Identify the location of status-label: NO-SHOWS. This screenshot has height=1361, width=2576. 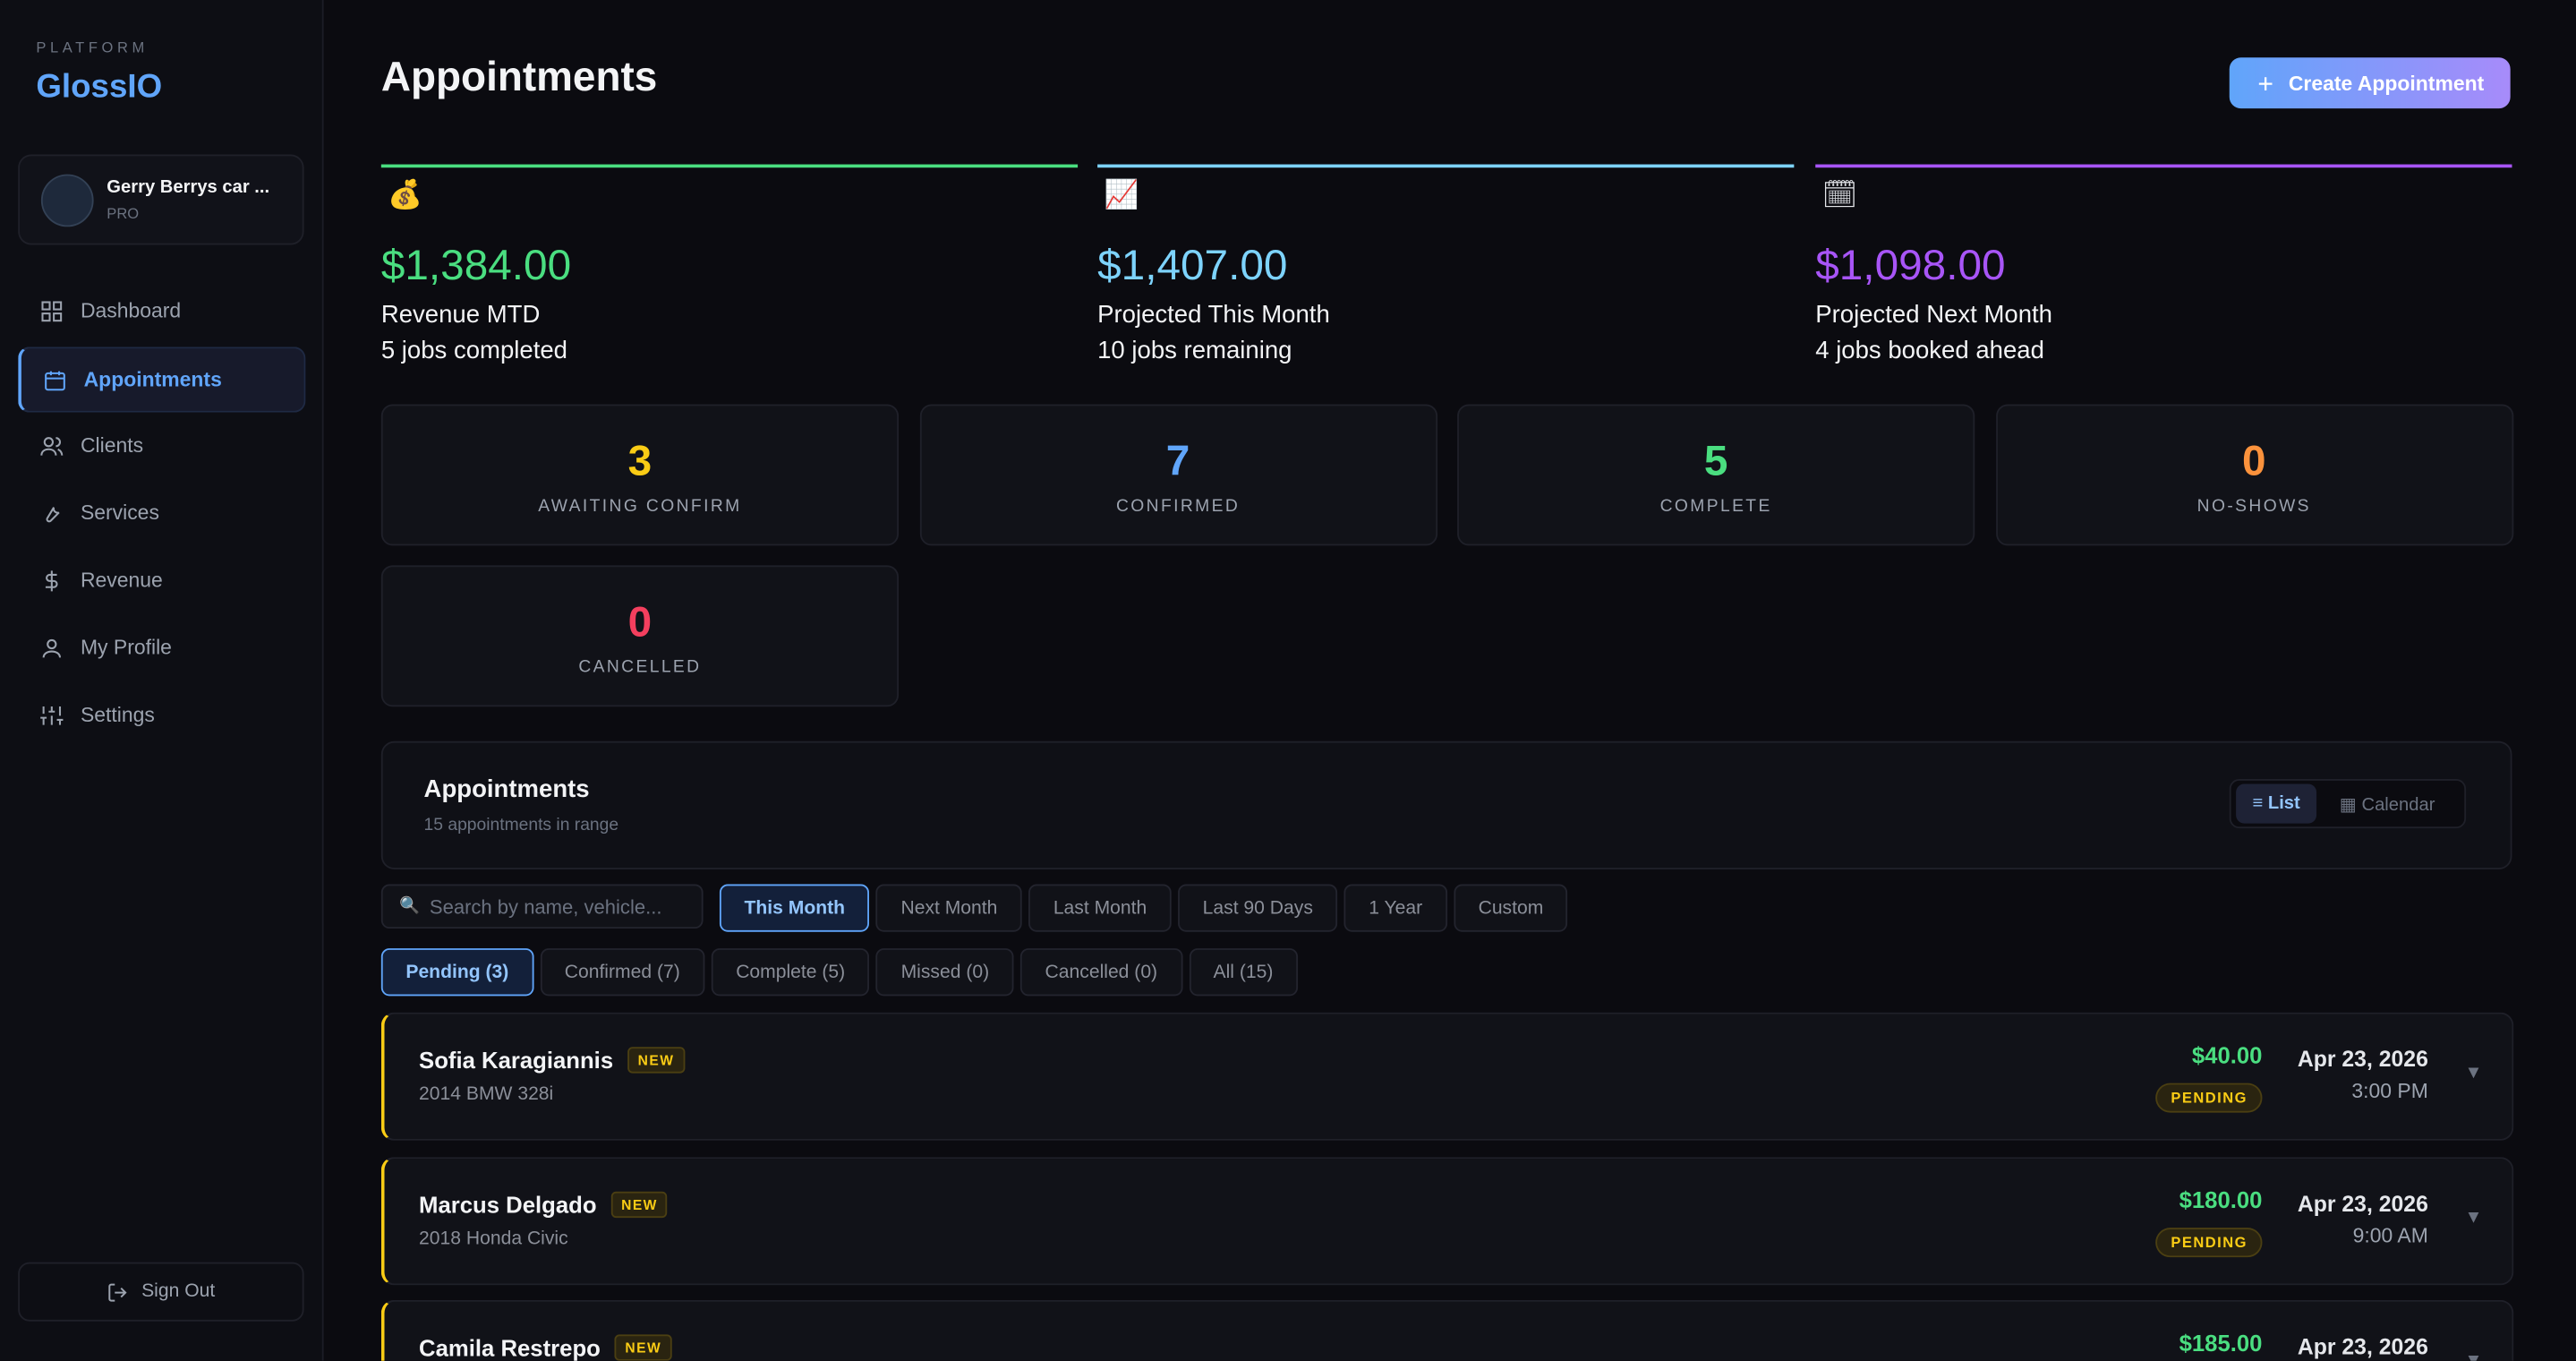
(2253, 507).